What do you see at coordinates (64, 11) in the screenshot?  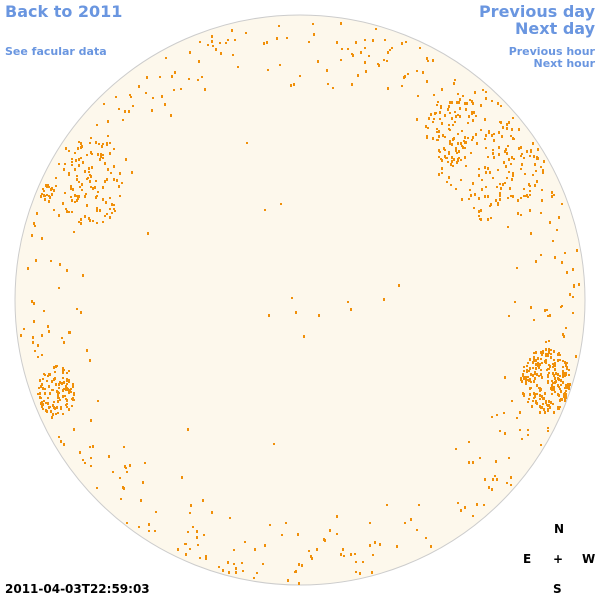 I see `back-link: Back to 2011` at bounding box center [64, 11].